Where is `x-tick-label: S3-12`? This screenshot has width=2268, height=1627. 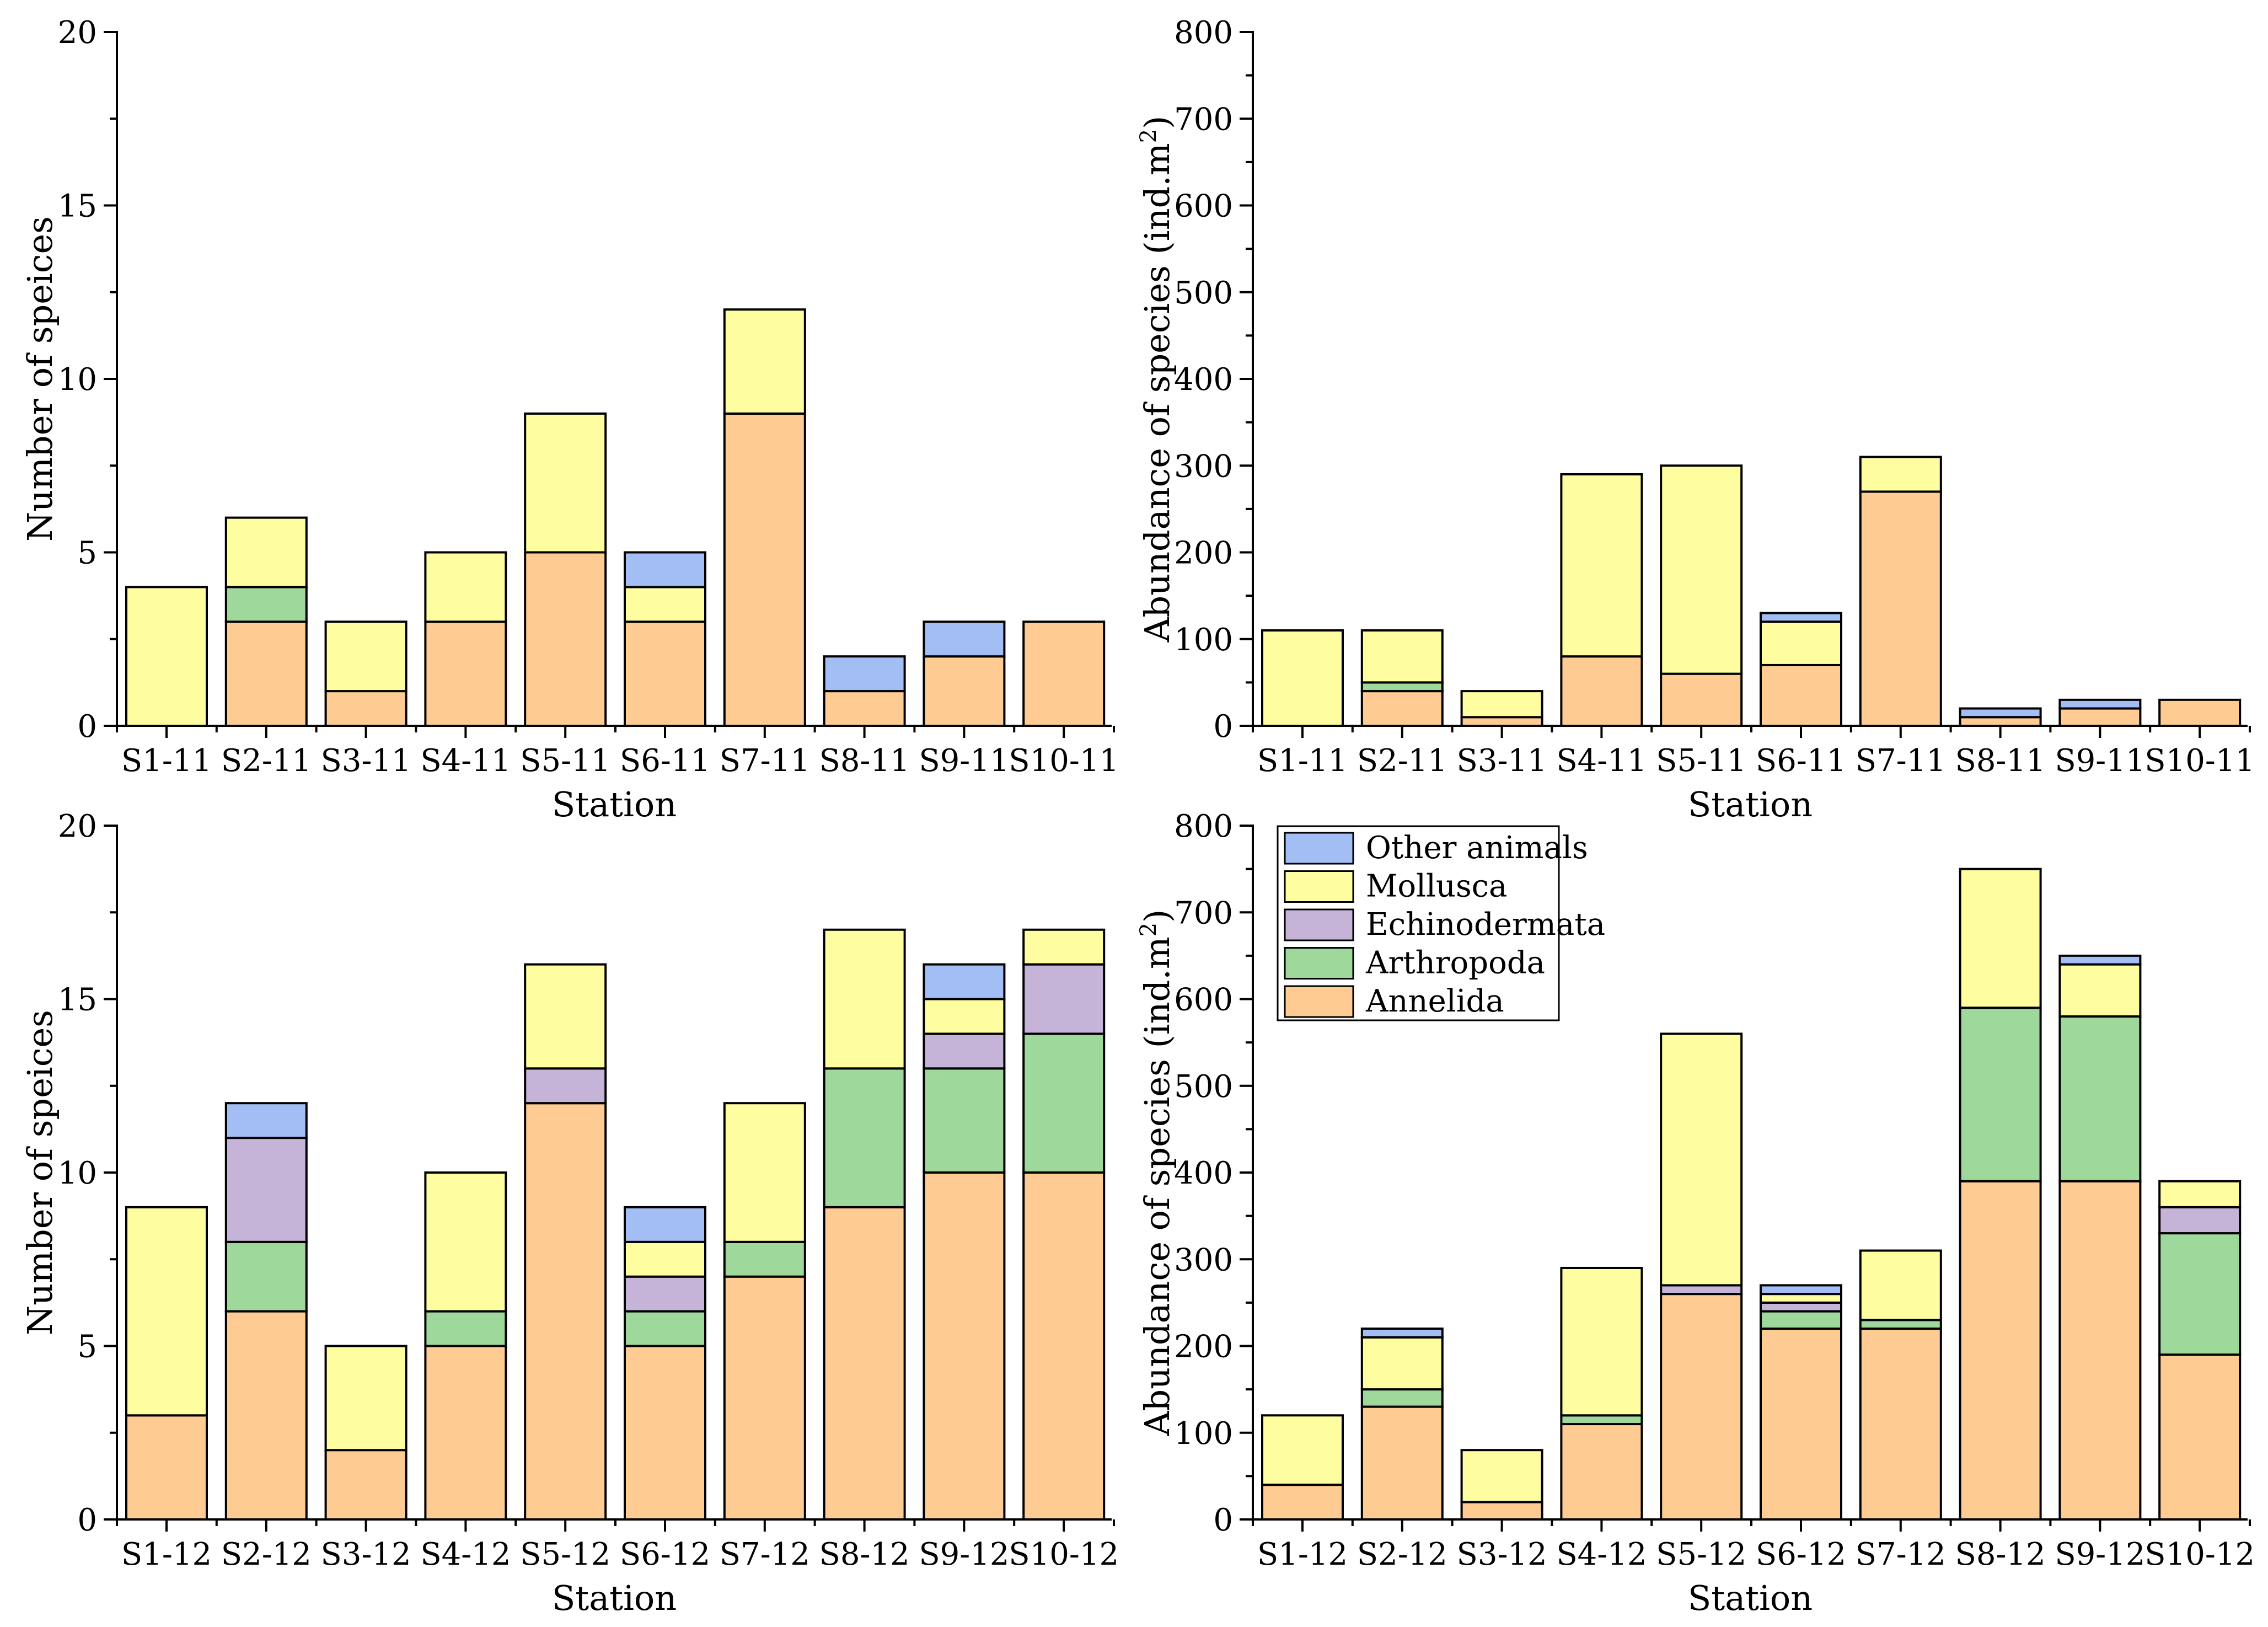
x-tick-label: S3-12 is located at coordinates (1502, 1554).